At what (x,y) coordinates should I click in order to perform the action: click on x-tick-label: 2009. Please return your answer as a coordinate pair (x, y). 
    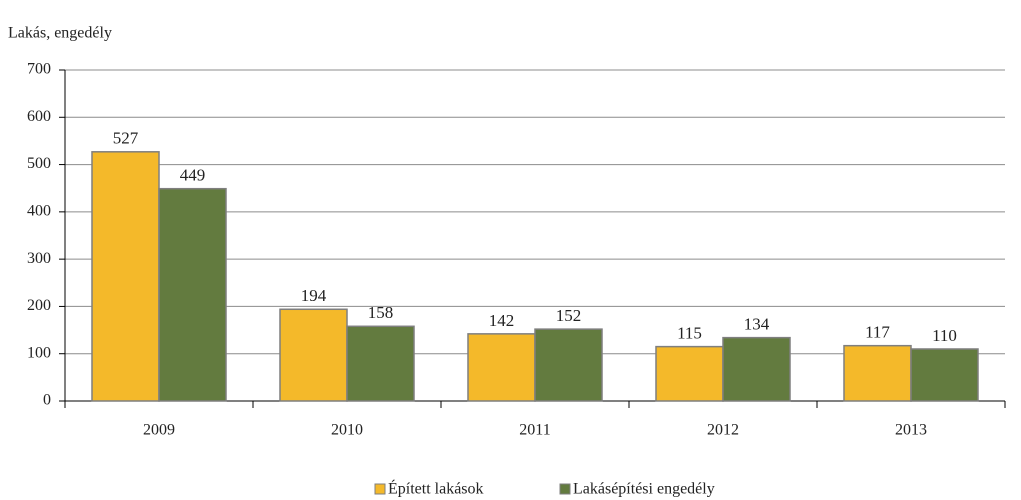
    Looking at the image, I should click on (159, 430).